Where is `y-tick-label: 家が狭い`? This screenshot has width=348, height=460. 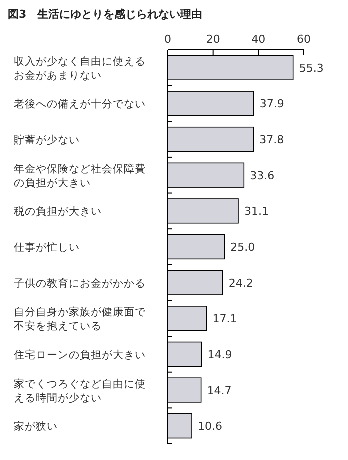 y-tick-label: 家が狭い is located at coordinates (36, 427).